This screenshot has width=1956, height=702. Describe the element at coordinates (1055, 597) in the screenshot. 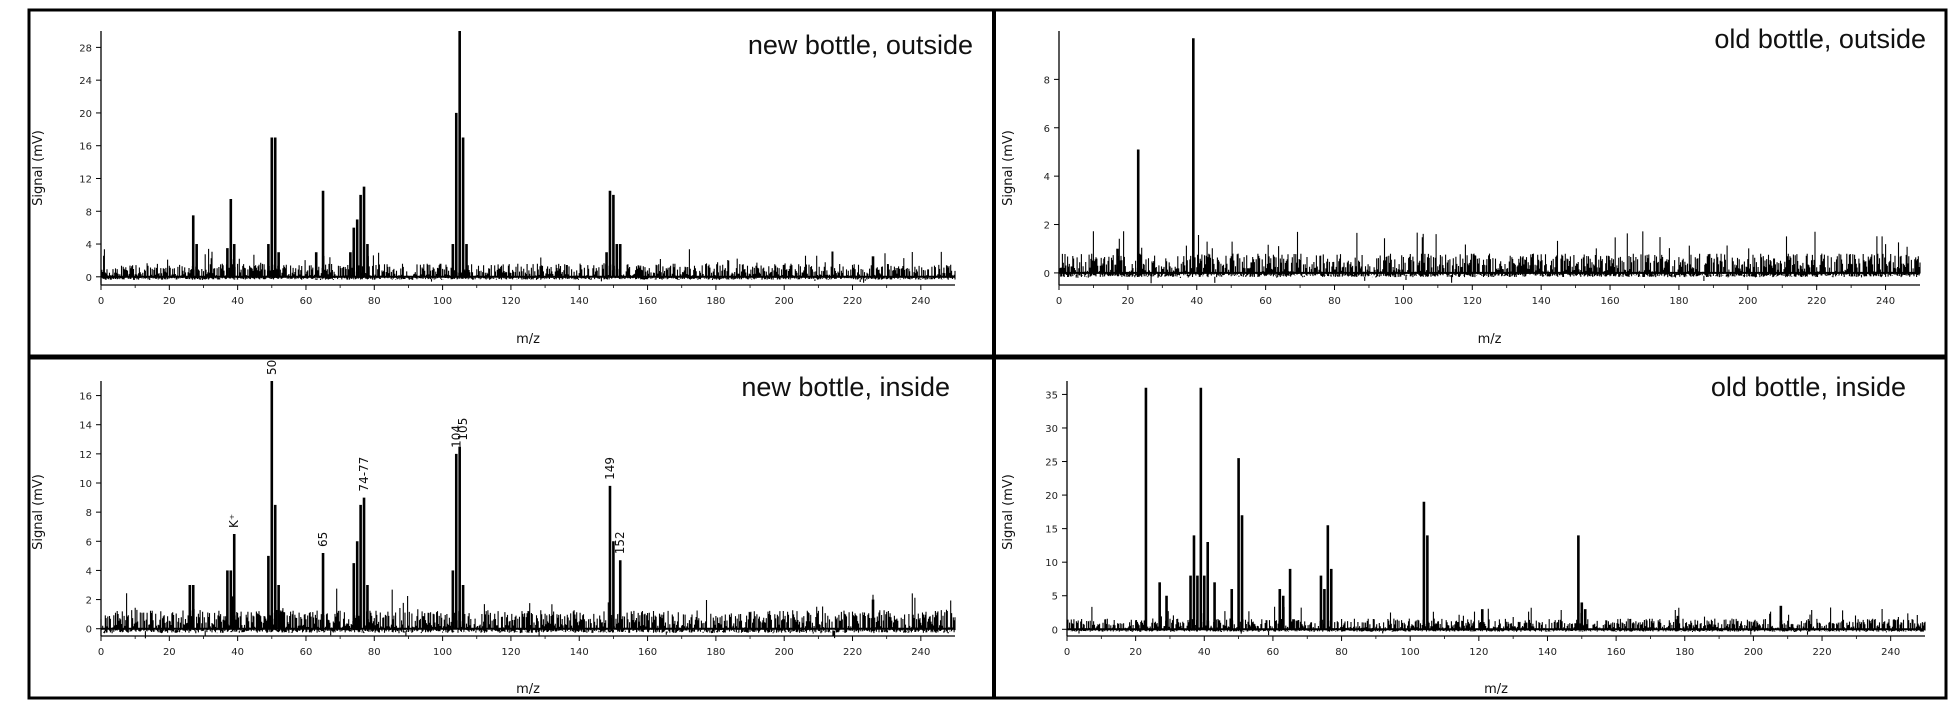

I see `y-tick-label: 5` at that location.